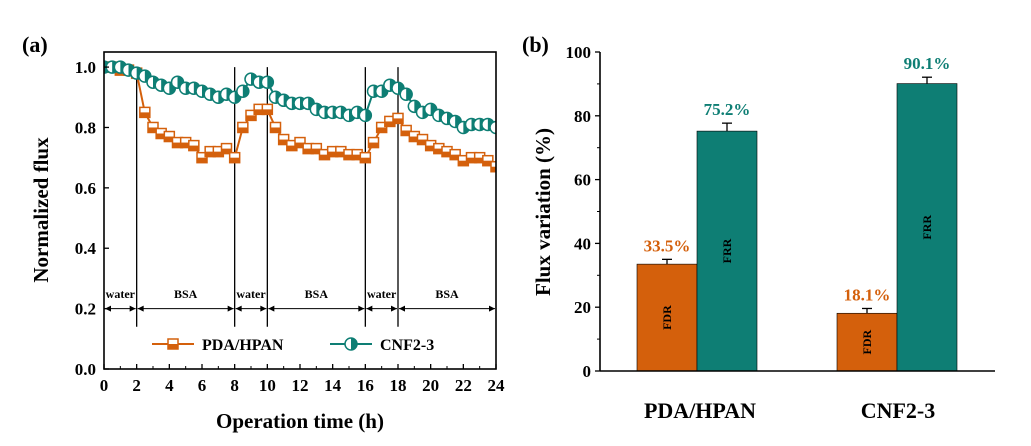 Image resolution: width=1031 pixels, height=446 pixels. Describe the element at coordinates (667, 317) in the screenshot. I see `bar-series-label: FDR` at that location.